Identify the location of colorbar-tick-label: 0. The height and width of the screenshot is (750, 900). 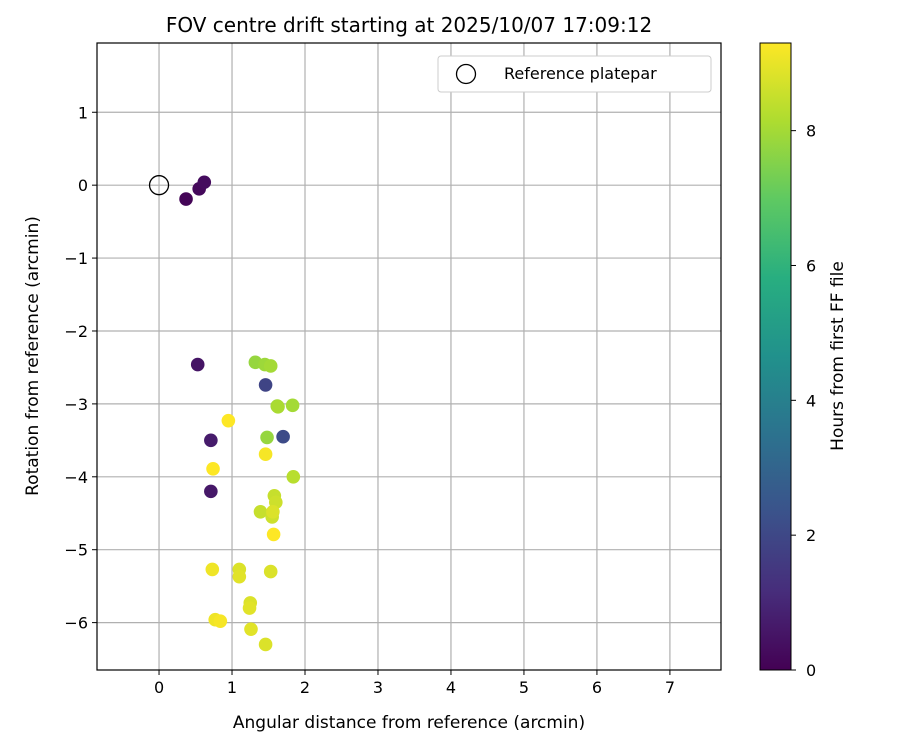
(811, 670).